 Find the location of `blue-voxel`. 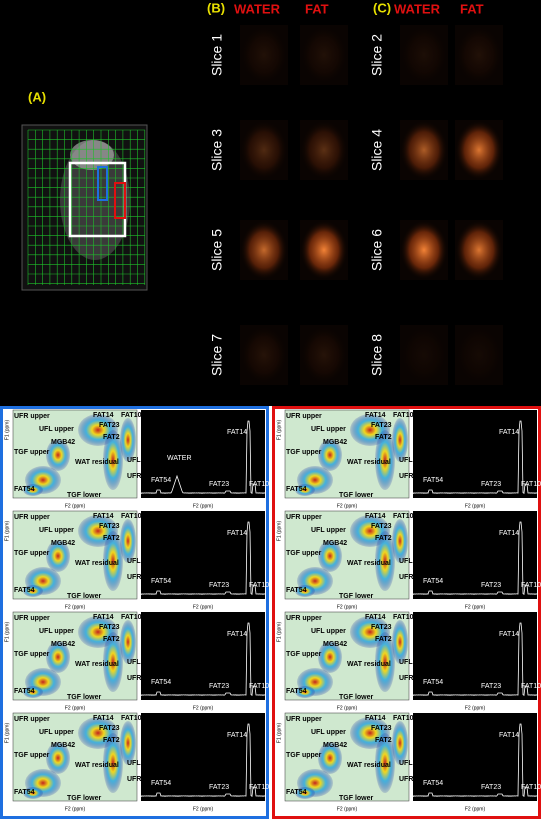

blue-voxel is located at coordinates (102, 183).